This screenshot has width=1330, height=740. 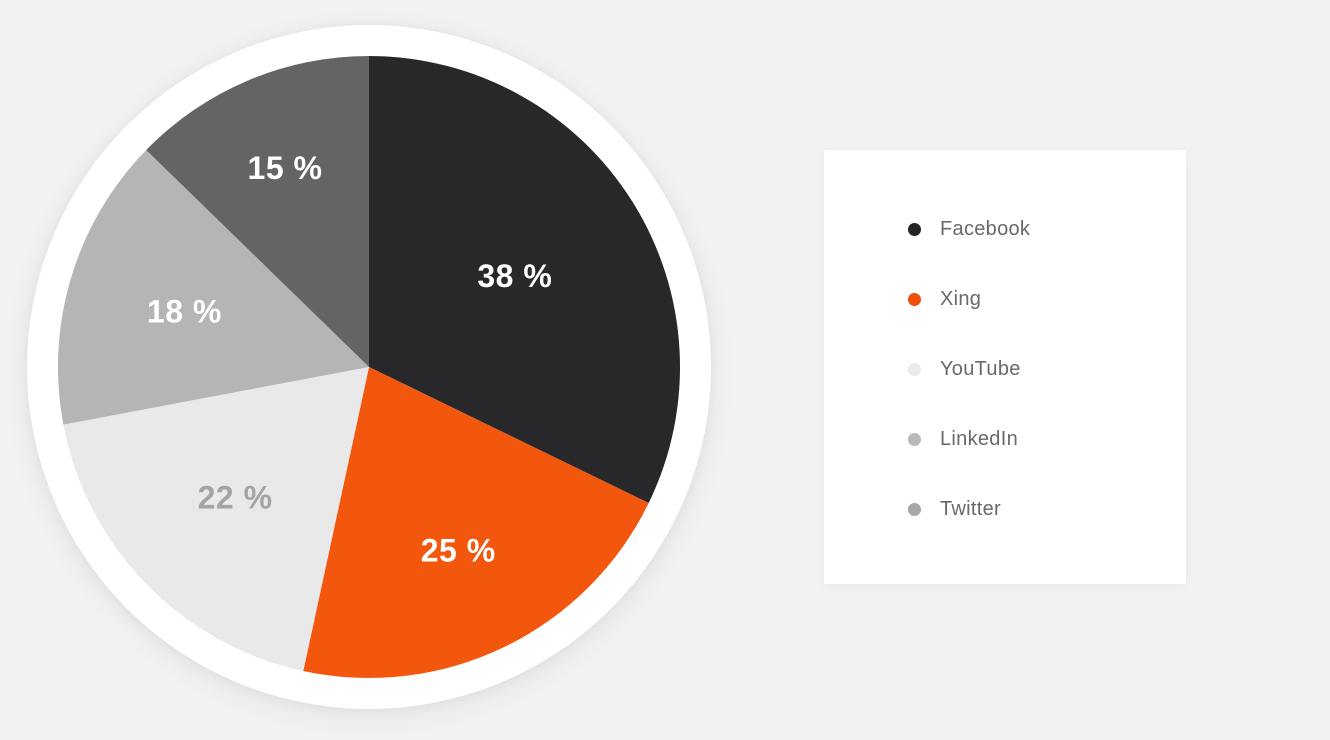 What do you see at coordinates (257, 211) in the screenshot?
I see `pie-slice-twitter` at bounding box center [257, 211].